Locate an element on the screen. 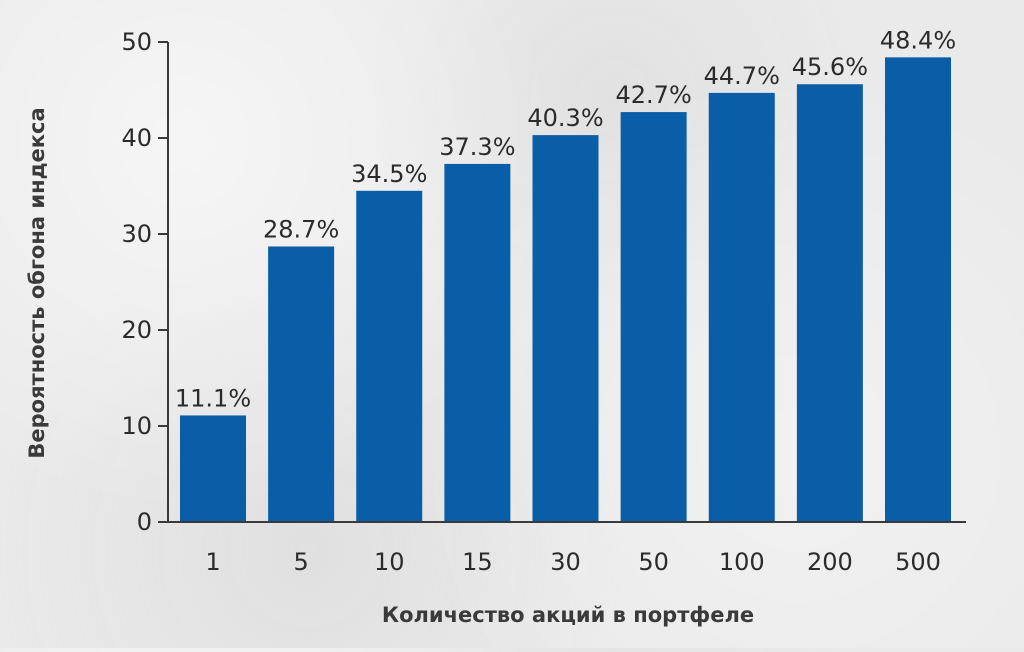 The width and height of the screenshot is (1024, 652). bar-data-label: 45.6% is located at coordinates (830, 67).